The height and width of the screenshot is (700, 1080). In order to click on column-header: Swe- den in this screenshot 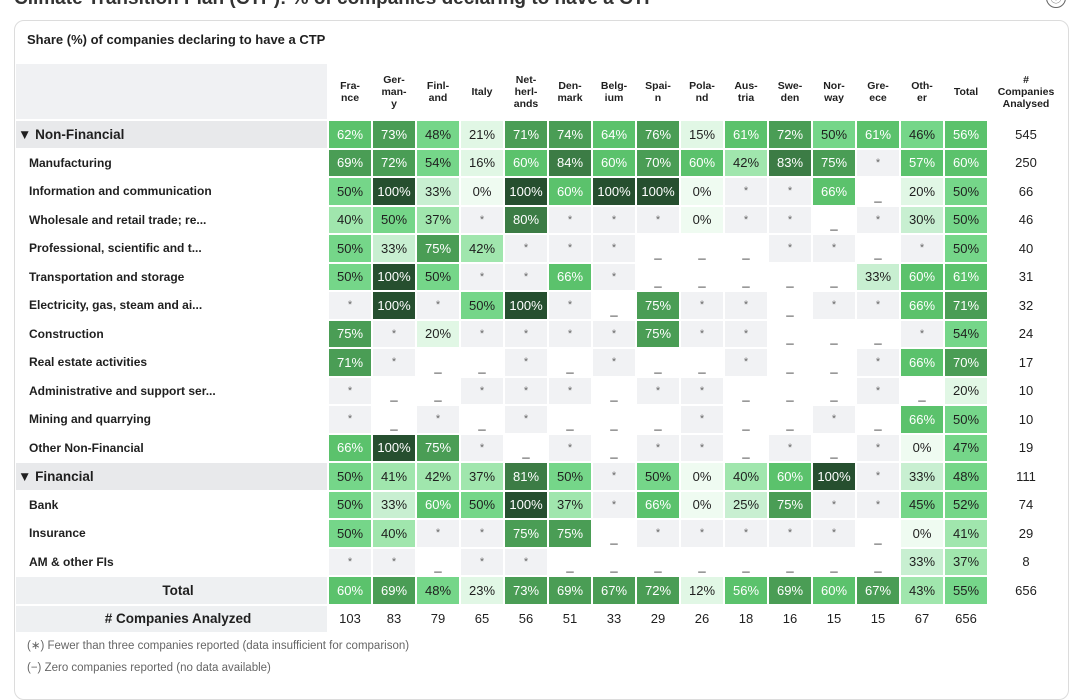, I will do `click(790, 91)`.